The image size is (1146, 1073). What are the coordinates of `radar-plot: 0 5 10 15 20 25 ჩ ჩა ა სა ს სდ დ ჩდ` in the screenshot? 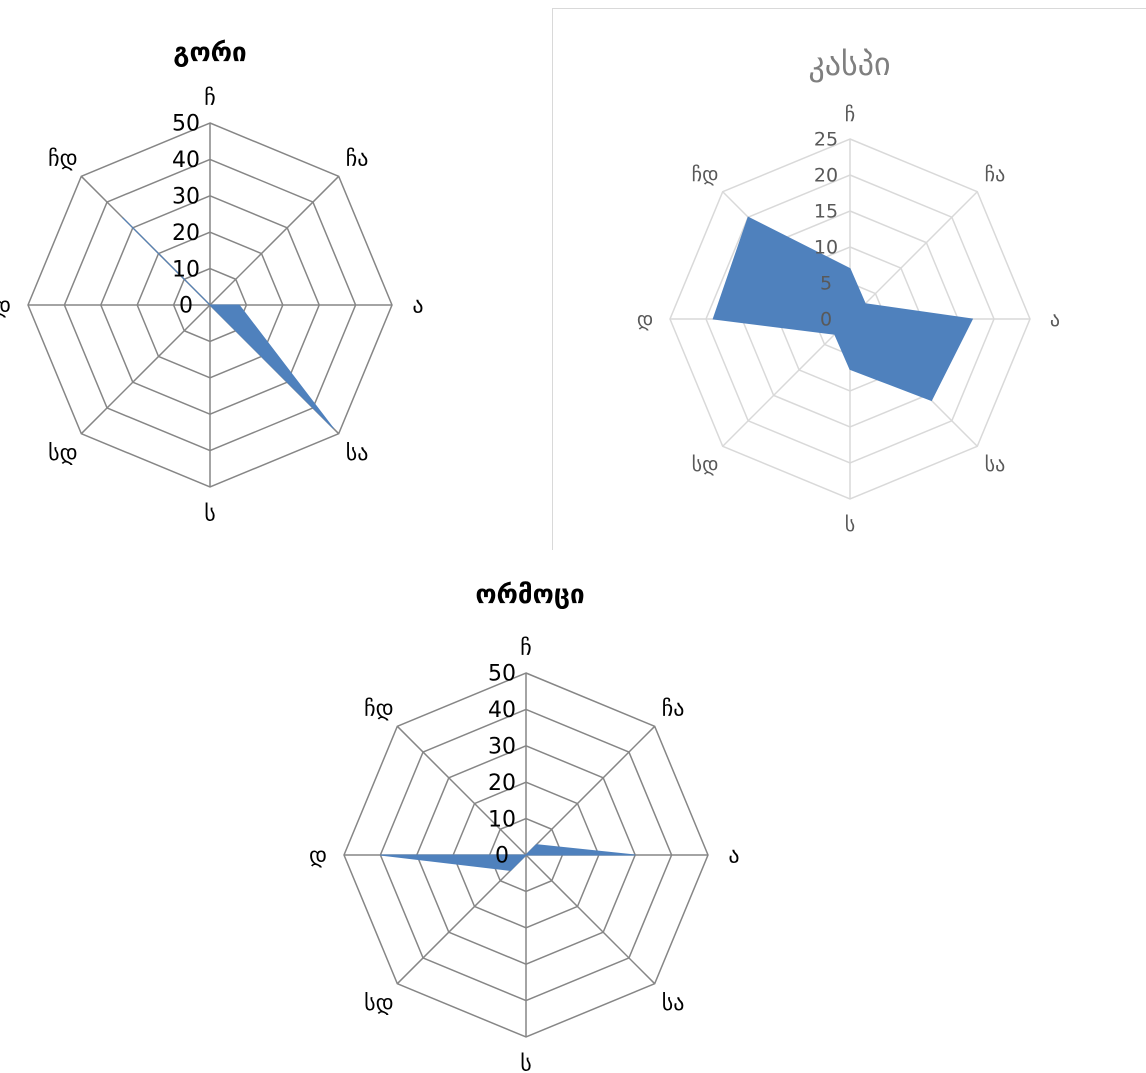 It's located at (848, 319).